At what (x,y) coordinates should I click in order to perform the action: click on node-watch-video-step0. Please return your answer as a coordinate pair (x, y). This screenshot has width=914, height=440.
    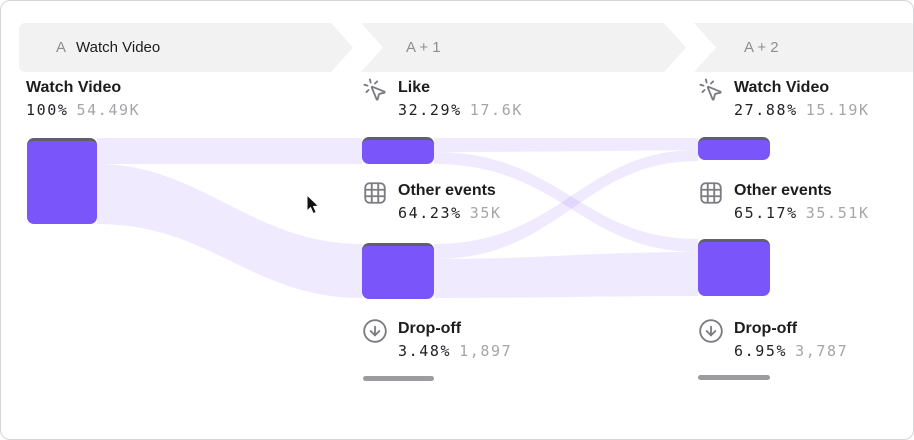
    Looking at the image, I should click on (62, 181).